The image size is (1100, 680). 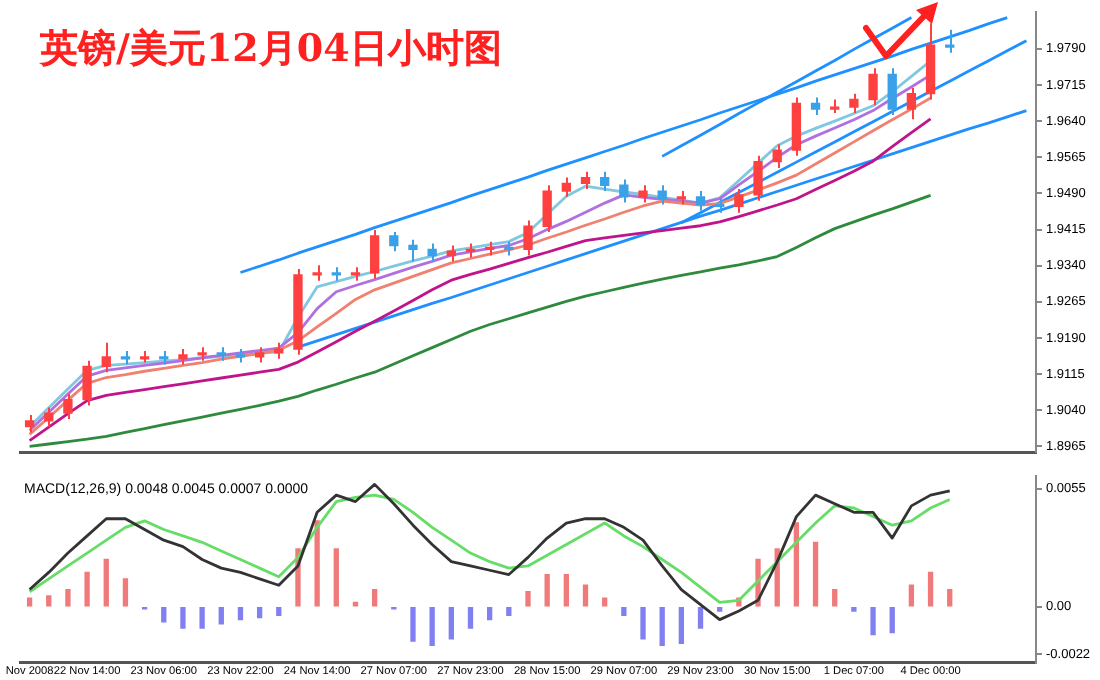 I want to click on chart-title: 英镑/美元12月04日小时图, so click(x=270, y=48).